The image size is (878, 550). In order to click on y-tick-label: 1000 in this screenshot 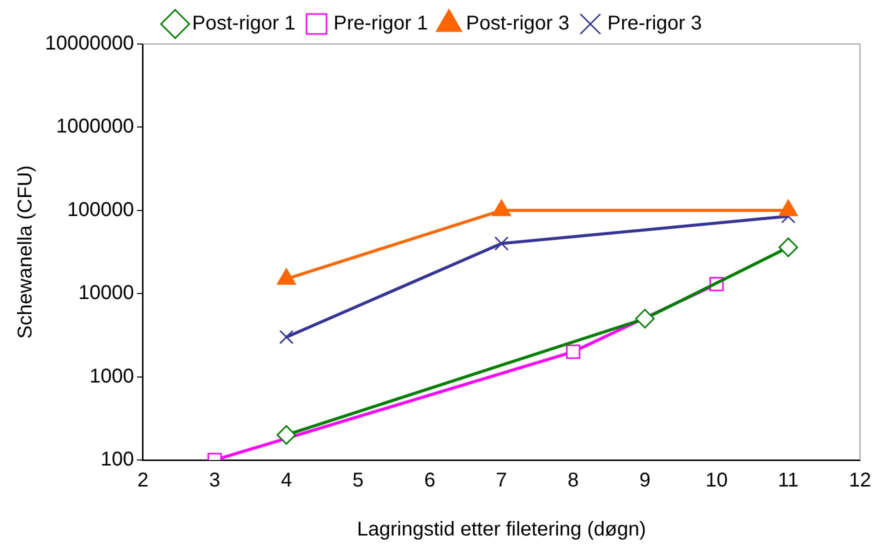, I will do `click(111, 376)`.